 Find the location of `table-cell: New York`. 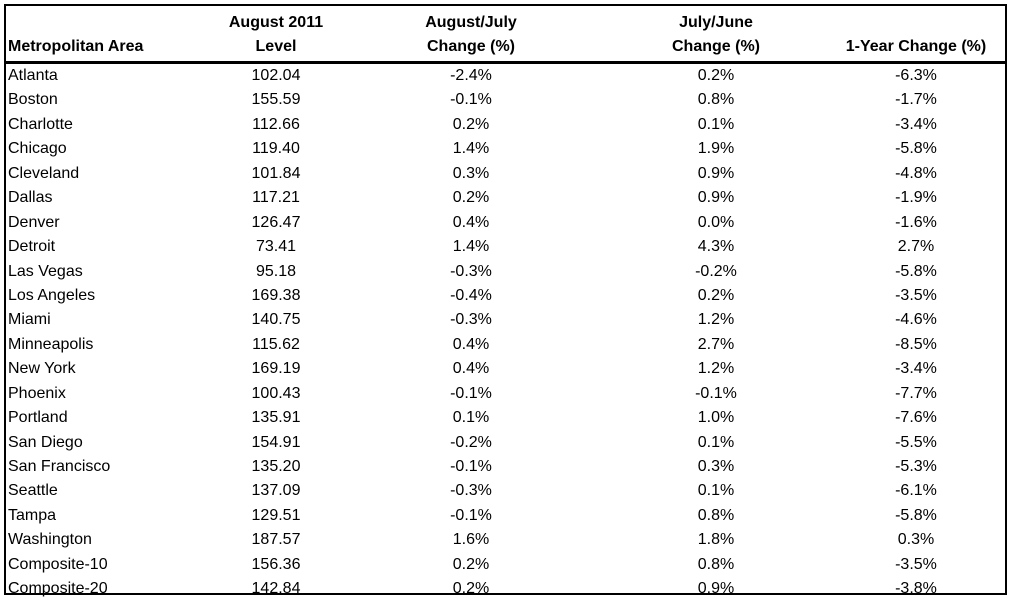

table-cell: New York is located at coordinates (42, 369).